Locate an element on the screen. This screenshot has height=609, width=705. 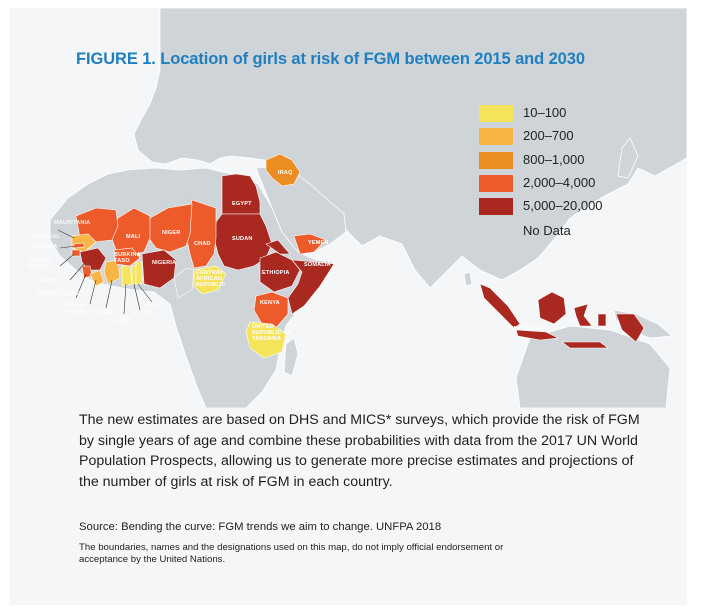
togo-region is located at coordinates (134, 275).